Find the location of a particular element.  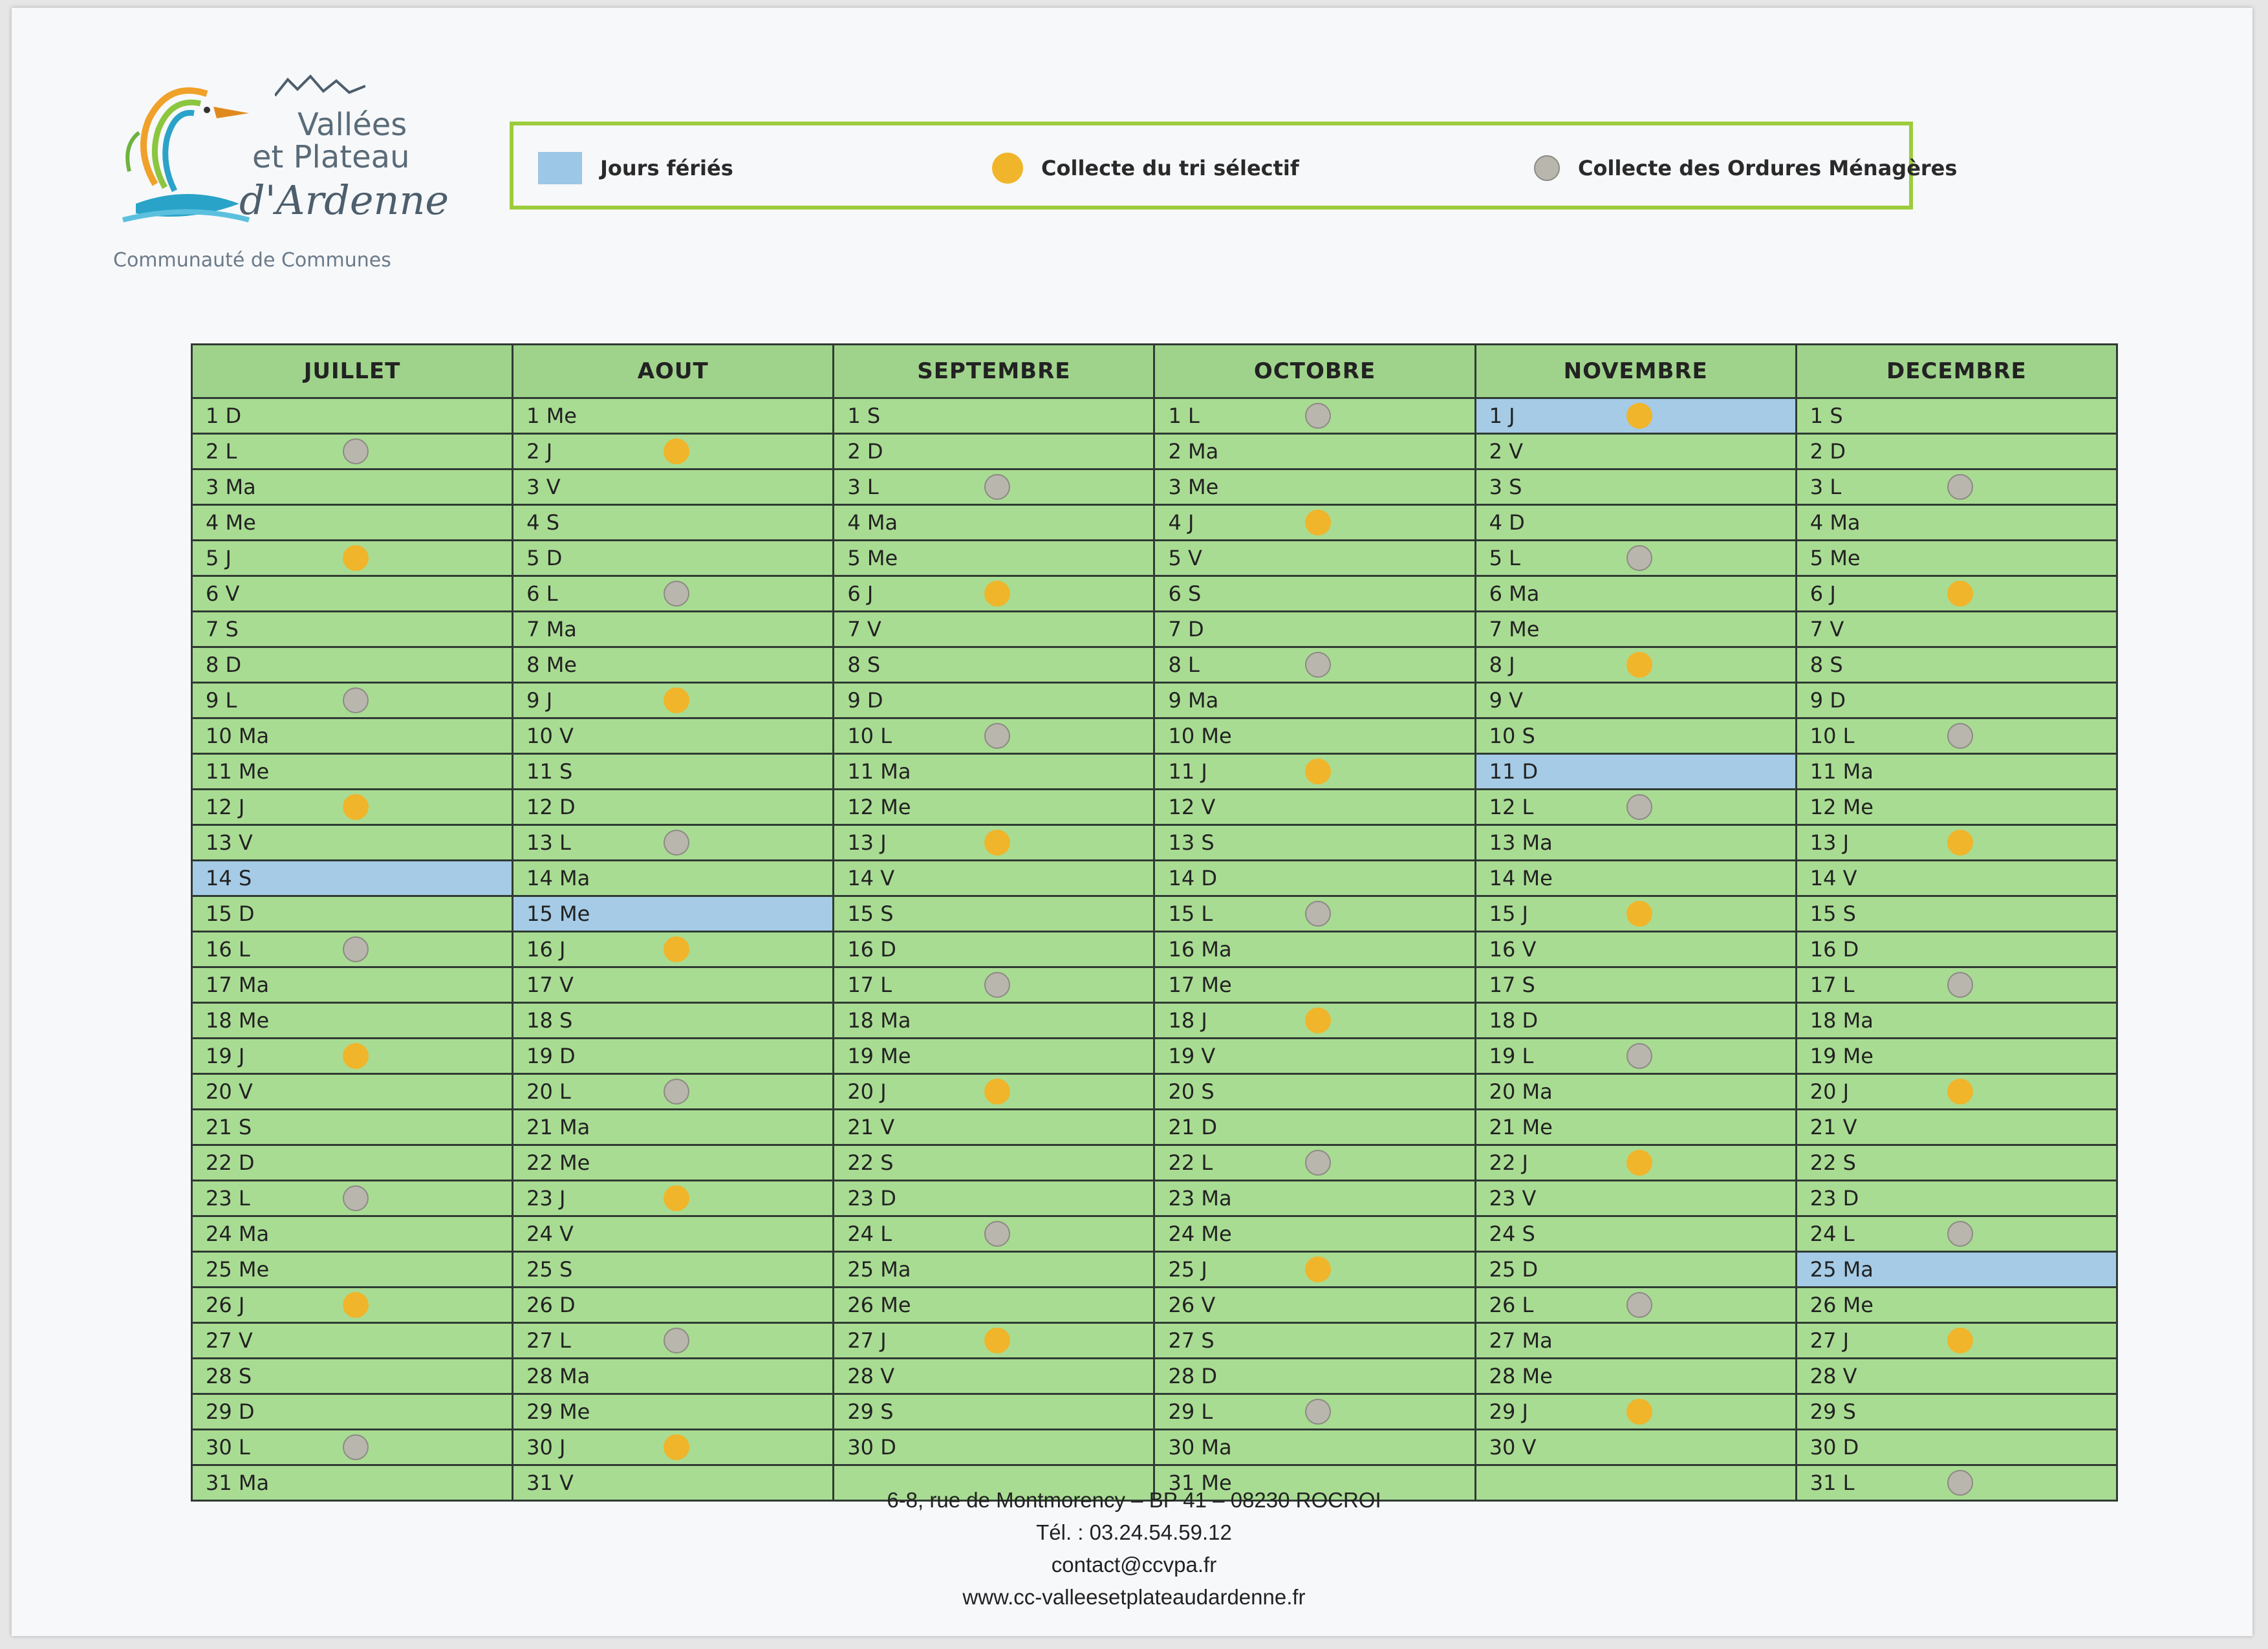

day-cell: 10 Me is located at coordinates (1314, 736).